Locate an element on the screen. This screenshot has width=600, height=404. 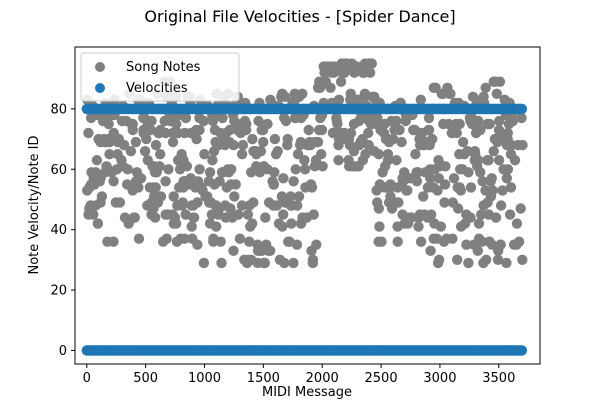
x-tick-label: 3500 is located at coordinates (498, 378).